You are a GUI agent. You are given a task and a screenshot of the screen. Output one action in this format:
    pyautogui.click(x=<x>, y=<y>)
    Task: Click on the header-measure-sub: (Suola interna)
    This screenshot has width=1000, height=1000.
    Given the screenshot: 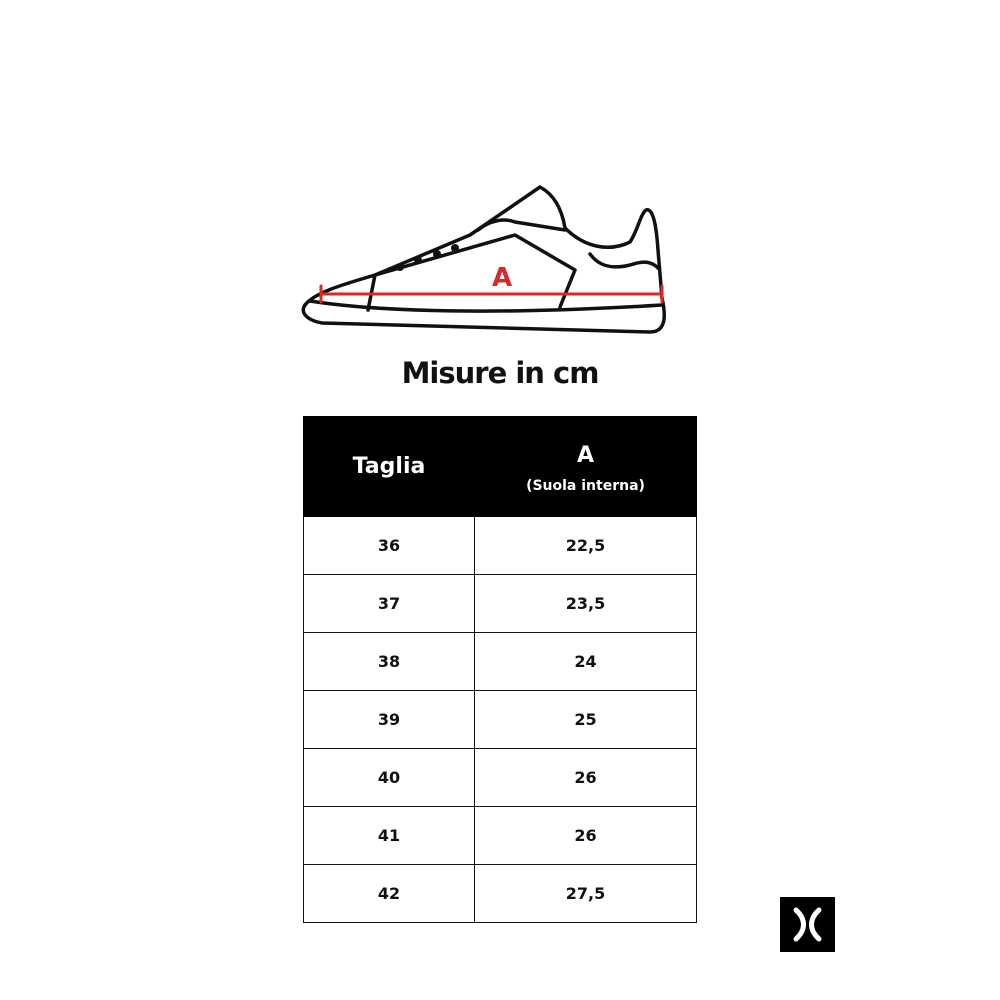 What is the action you would take?
    pyautogui.click(x=585, y=486)
    